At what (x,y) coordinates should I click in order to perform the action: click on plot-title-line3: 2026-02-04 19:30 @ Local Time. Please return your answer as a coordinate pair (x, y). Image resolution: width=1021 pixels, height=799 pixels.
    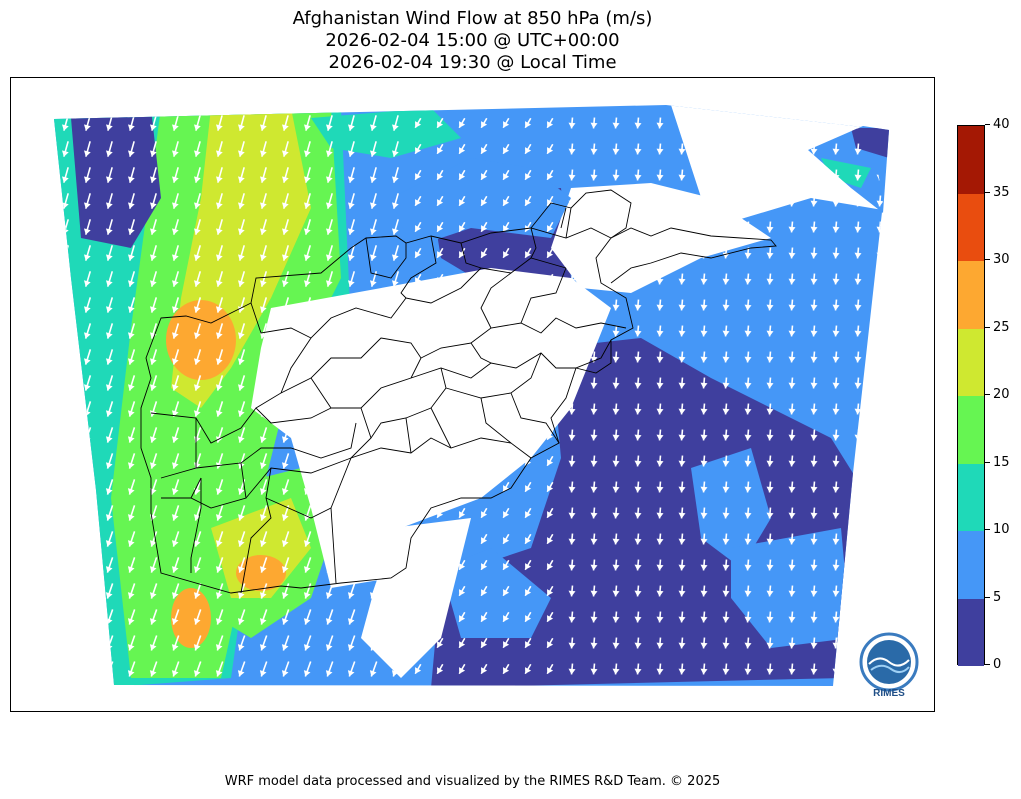
    Looking at the image, I should click on (472, 62).